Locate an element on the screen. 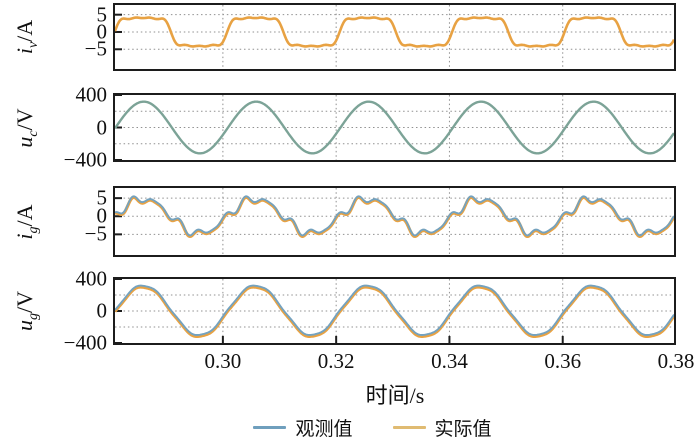  x-tick-label: 0.38 is located at coordinates (676, 361).